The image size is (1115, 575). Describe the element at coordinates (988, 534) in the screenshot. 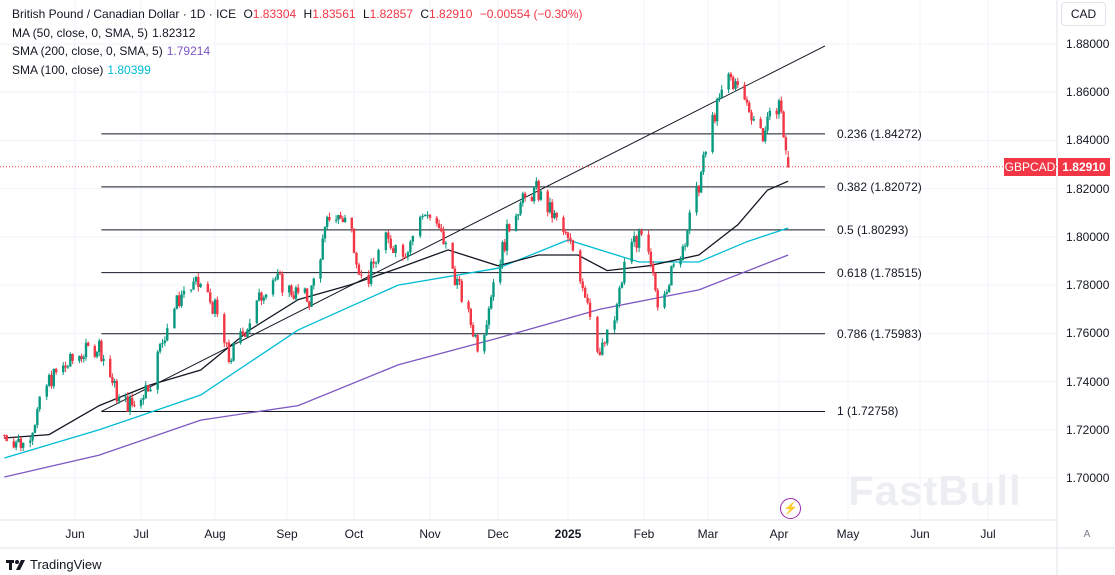

I see `time-tick: Jul` at that location.